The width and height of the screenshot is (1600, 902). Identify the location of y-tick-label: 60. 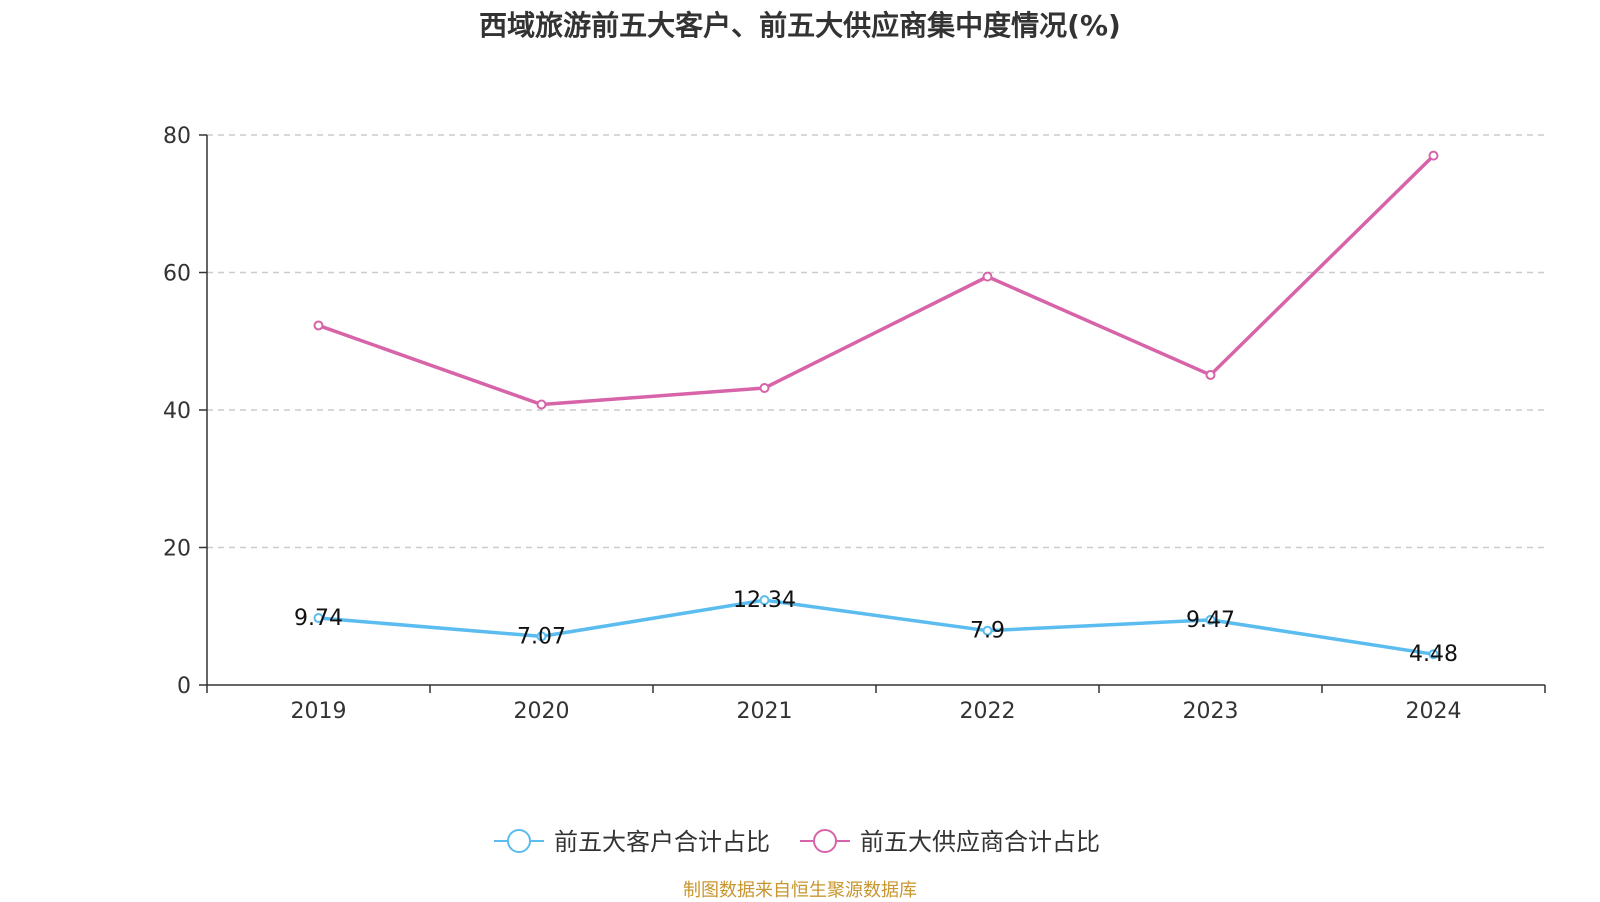
(177, 274).